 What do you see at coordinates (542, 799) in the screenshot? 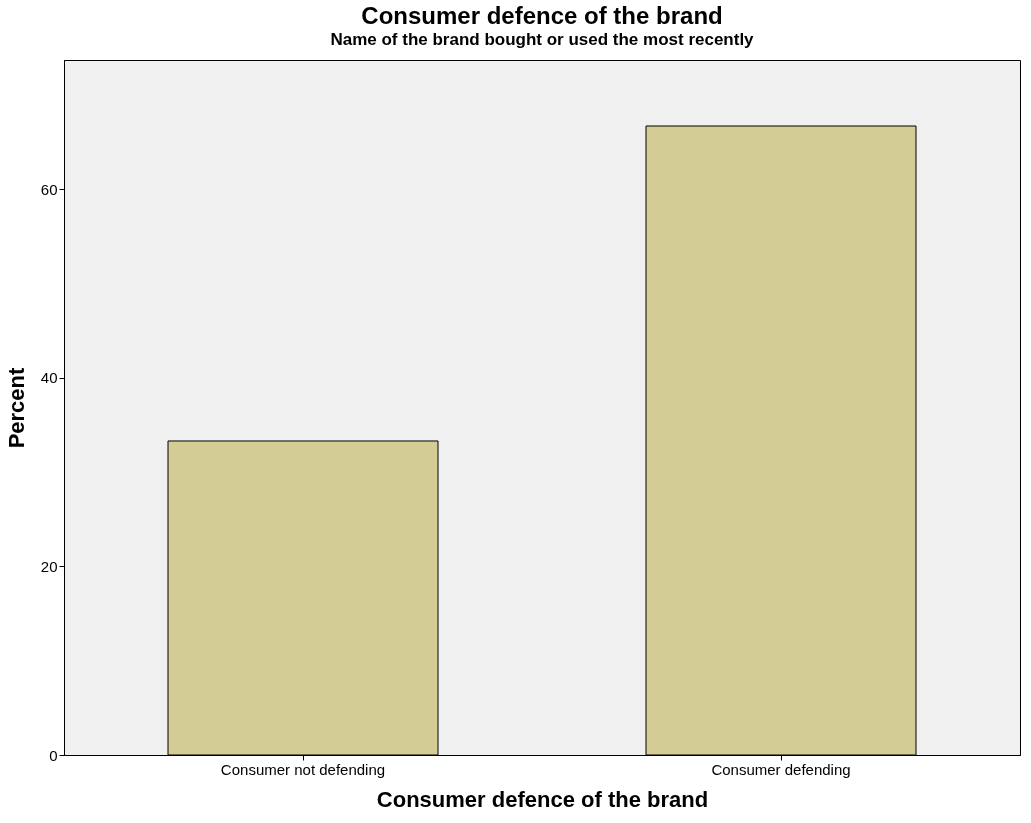
I see `x-axis-title: Consumer defence of the brand` at bounding box center [542, 799].